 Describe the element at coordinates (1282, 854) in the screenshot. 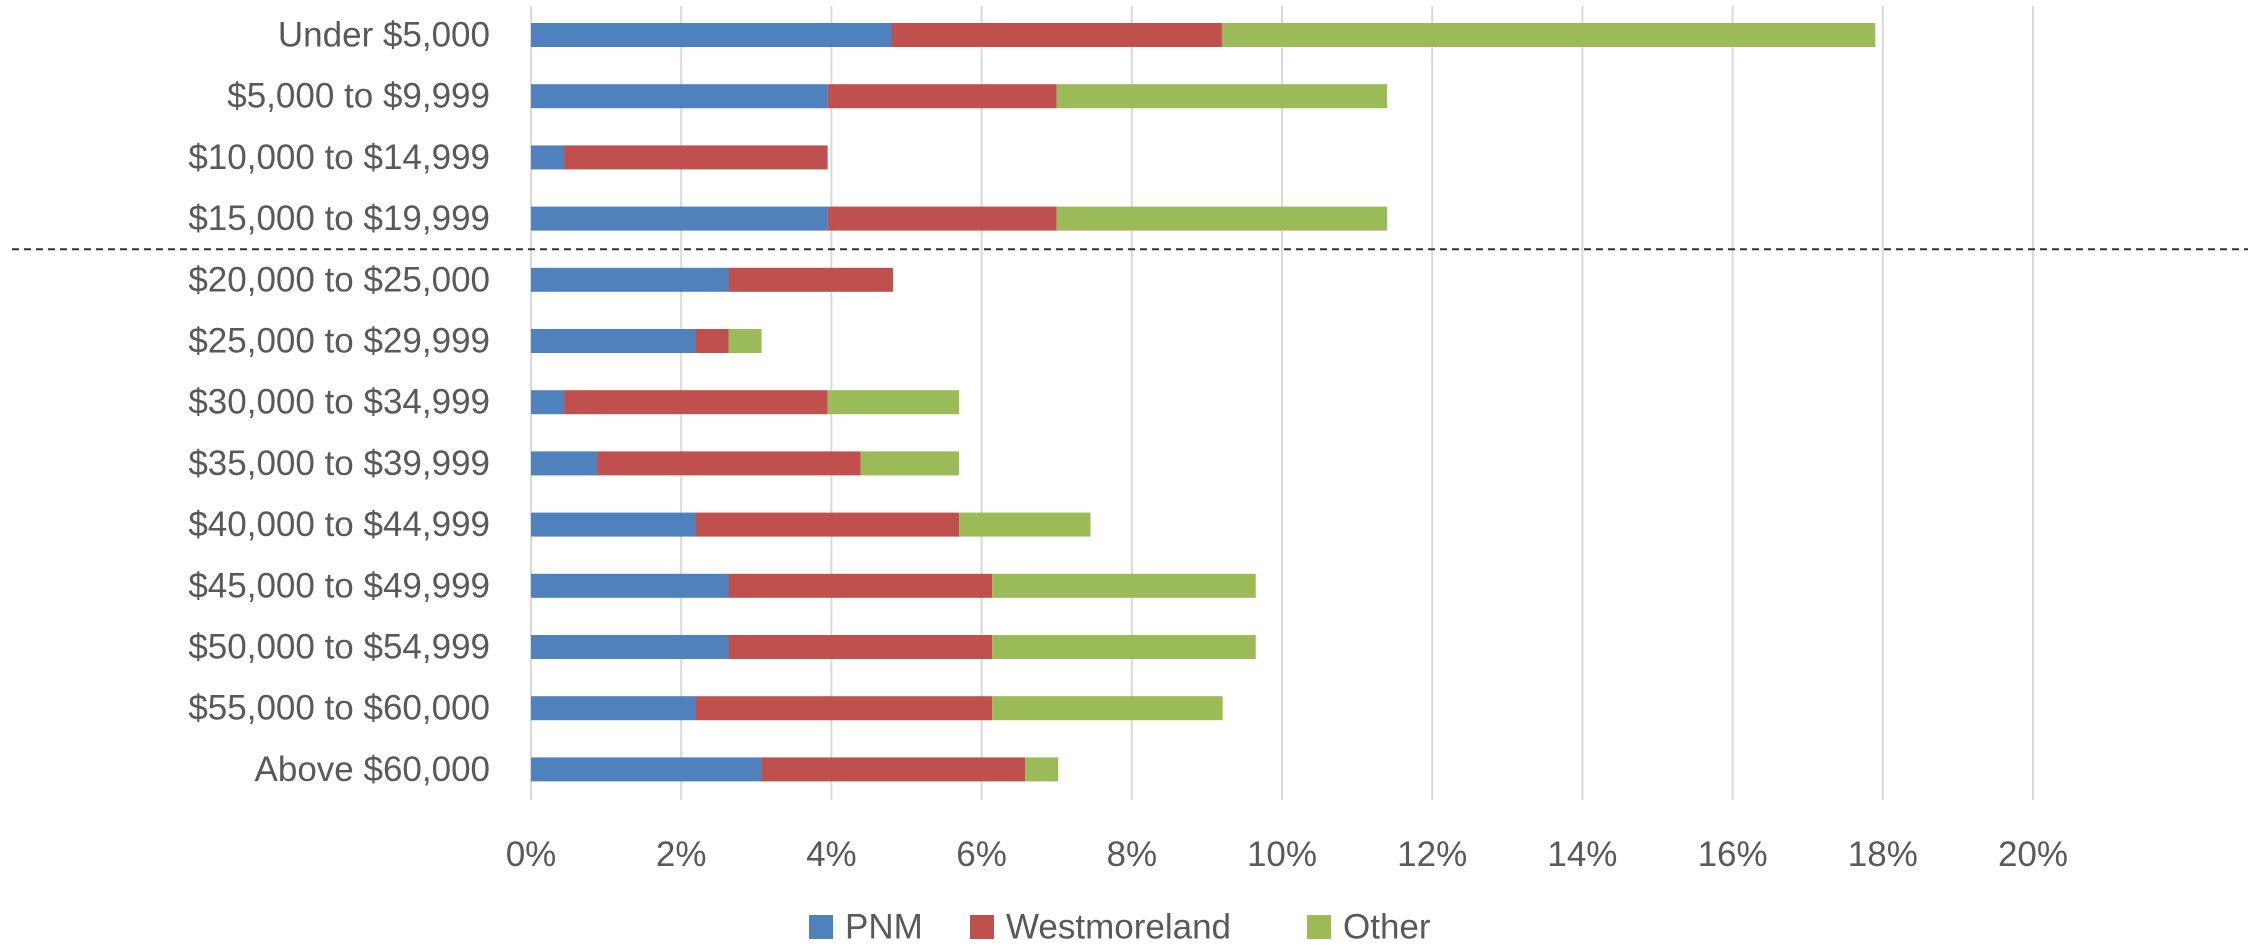

I see `x-tick-label: 10%` at that location.